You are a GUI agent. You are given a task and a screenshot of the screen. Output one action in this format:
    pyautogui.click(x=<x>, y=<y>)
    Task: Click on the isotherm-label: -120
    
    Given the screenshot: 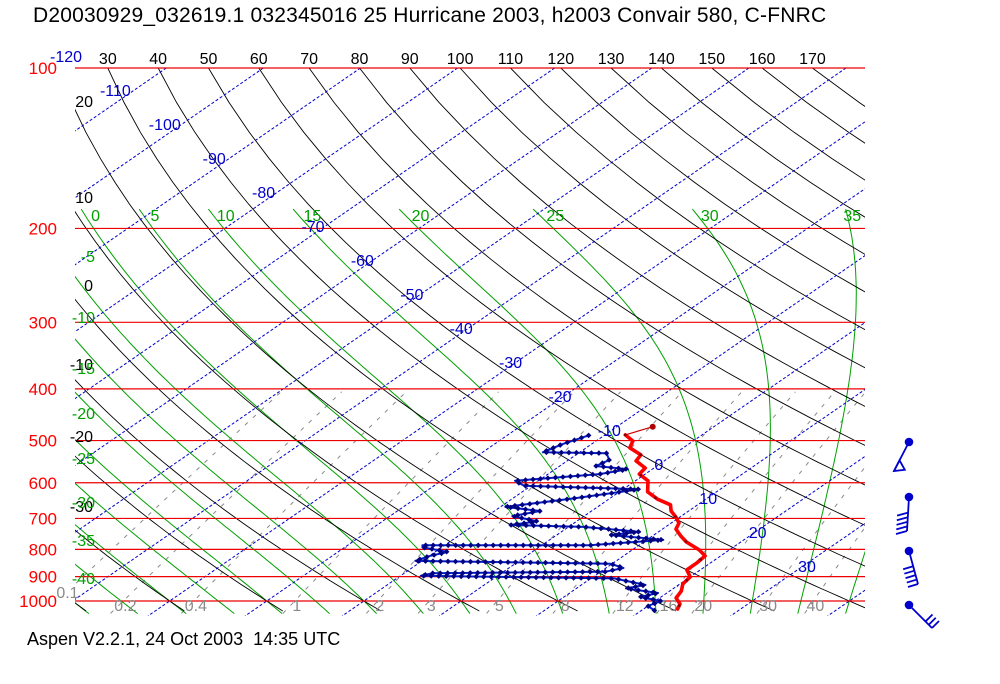 What is the action you would take?
    pyautogui.click(x=66, y=57)
    